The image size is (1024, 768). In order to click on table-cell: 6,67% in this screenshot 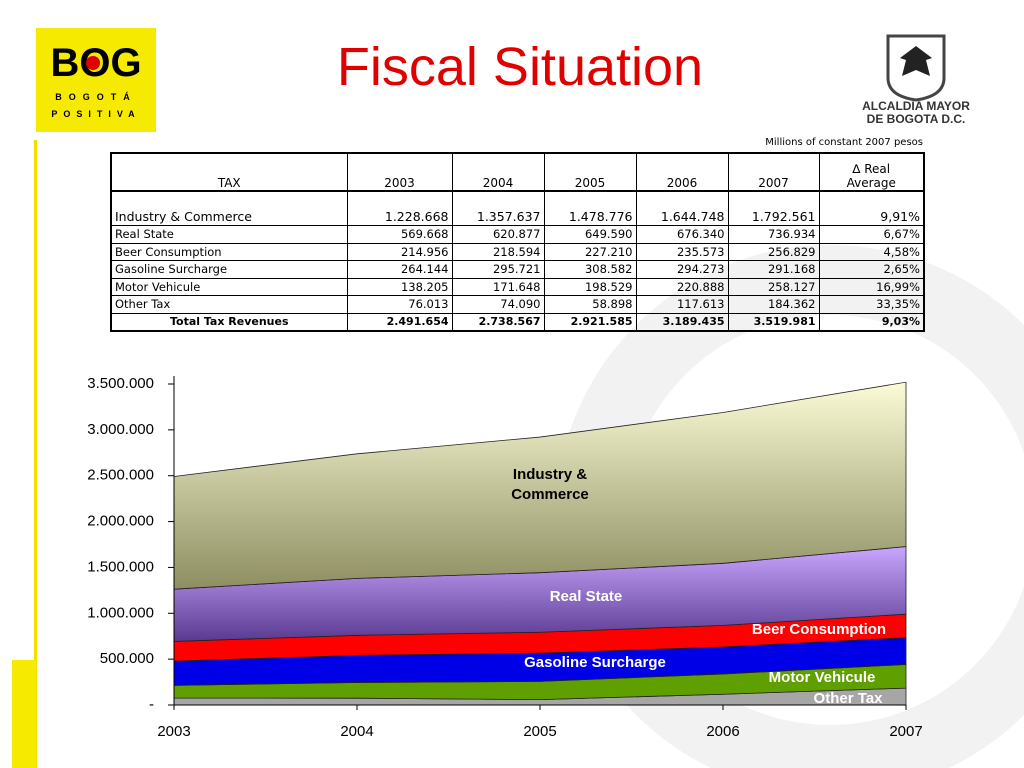, I will do `click(871, 234)`.